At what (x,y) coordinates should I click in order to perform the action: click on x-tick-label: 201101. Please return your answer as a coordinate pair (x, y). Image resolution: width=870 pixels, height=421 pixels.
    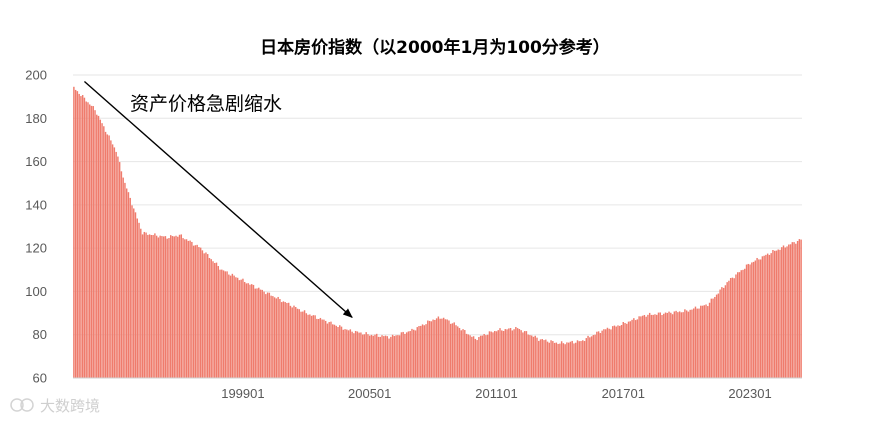
    Looking at the image, I should click on (496, 393).